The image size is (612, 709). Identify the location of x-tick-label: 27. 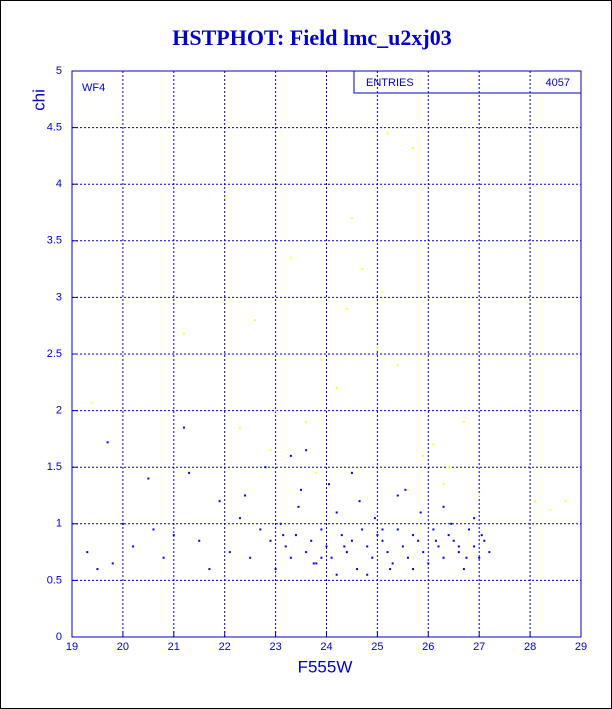
(479, 647).